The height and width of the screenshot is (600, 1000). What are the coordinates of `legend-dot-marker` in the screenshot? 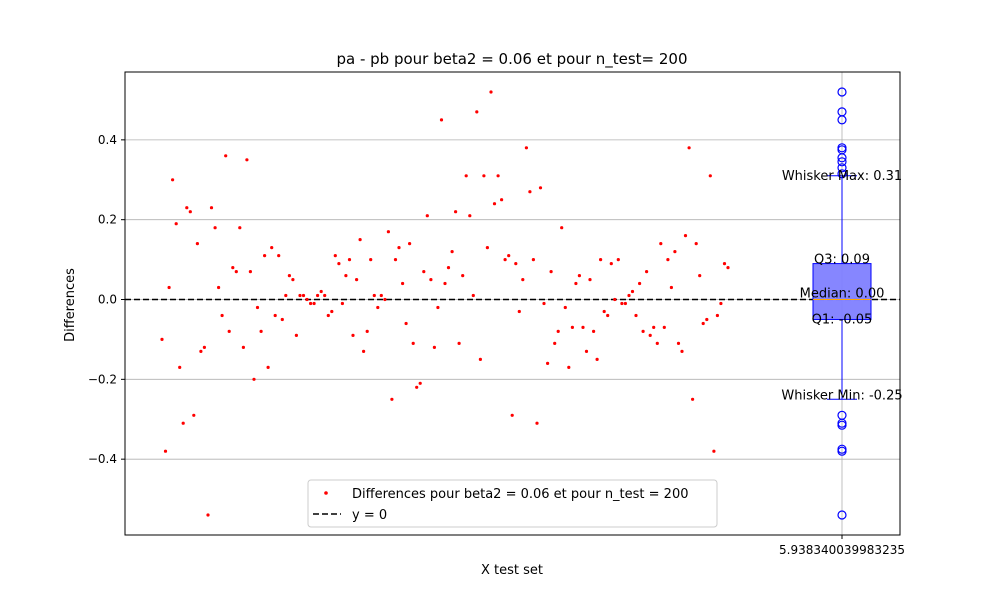 It's located at (326, 493).